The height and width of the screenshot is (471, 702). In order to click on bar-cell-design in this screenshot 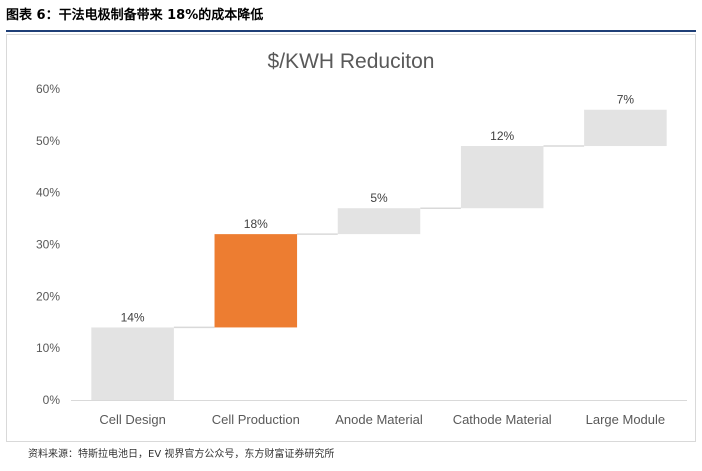, I will do `click(132, 363)`.